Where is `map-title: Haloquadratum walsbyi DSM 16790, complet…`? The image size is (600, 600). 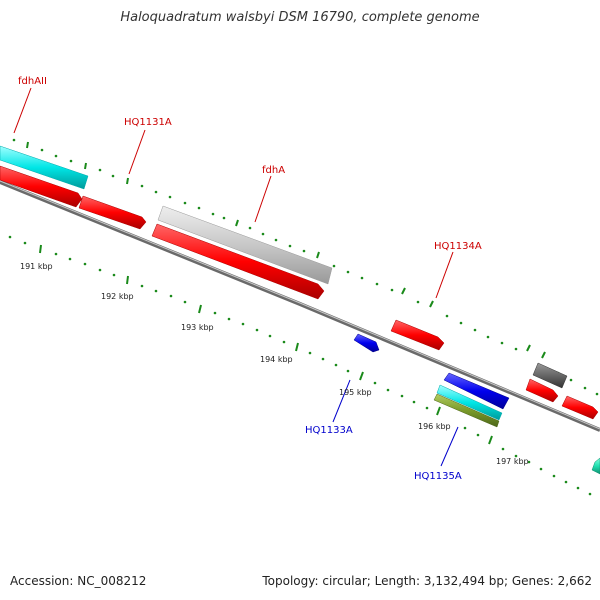
map-title: Haloquadratum walsbyi DSM 16790, complet… is located at coordinates (300, 17).